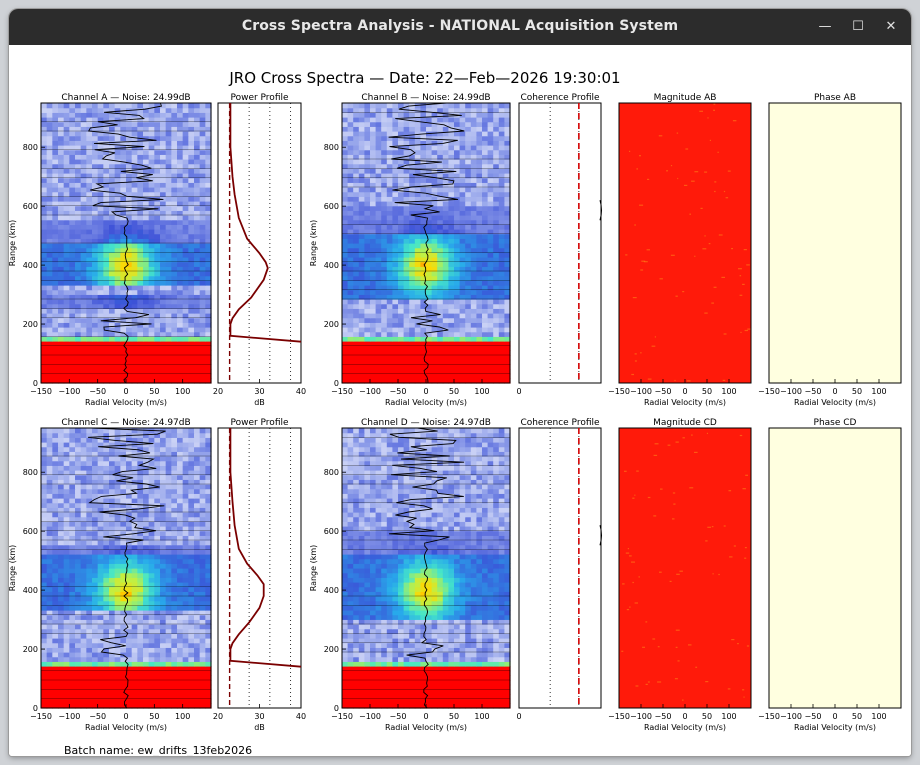 The height and width of the screenshot is (765, 920). I want to click on maximize-button: ☐, so click(858, 26).